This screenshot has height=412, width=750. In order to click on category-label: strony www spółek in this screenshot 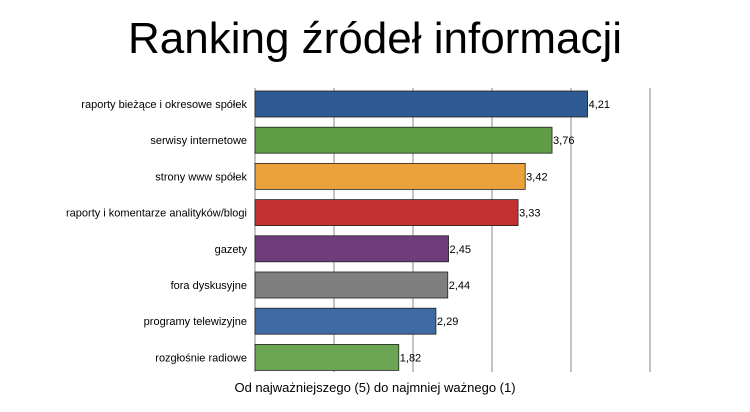, I will do `click(201, 177)`.